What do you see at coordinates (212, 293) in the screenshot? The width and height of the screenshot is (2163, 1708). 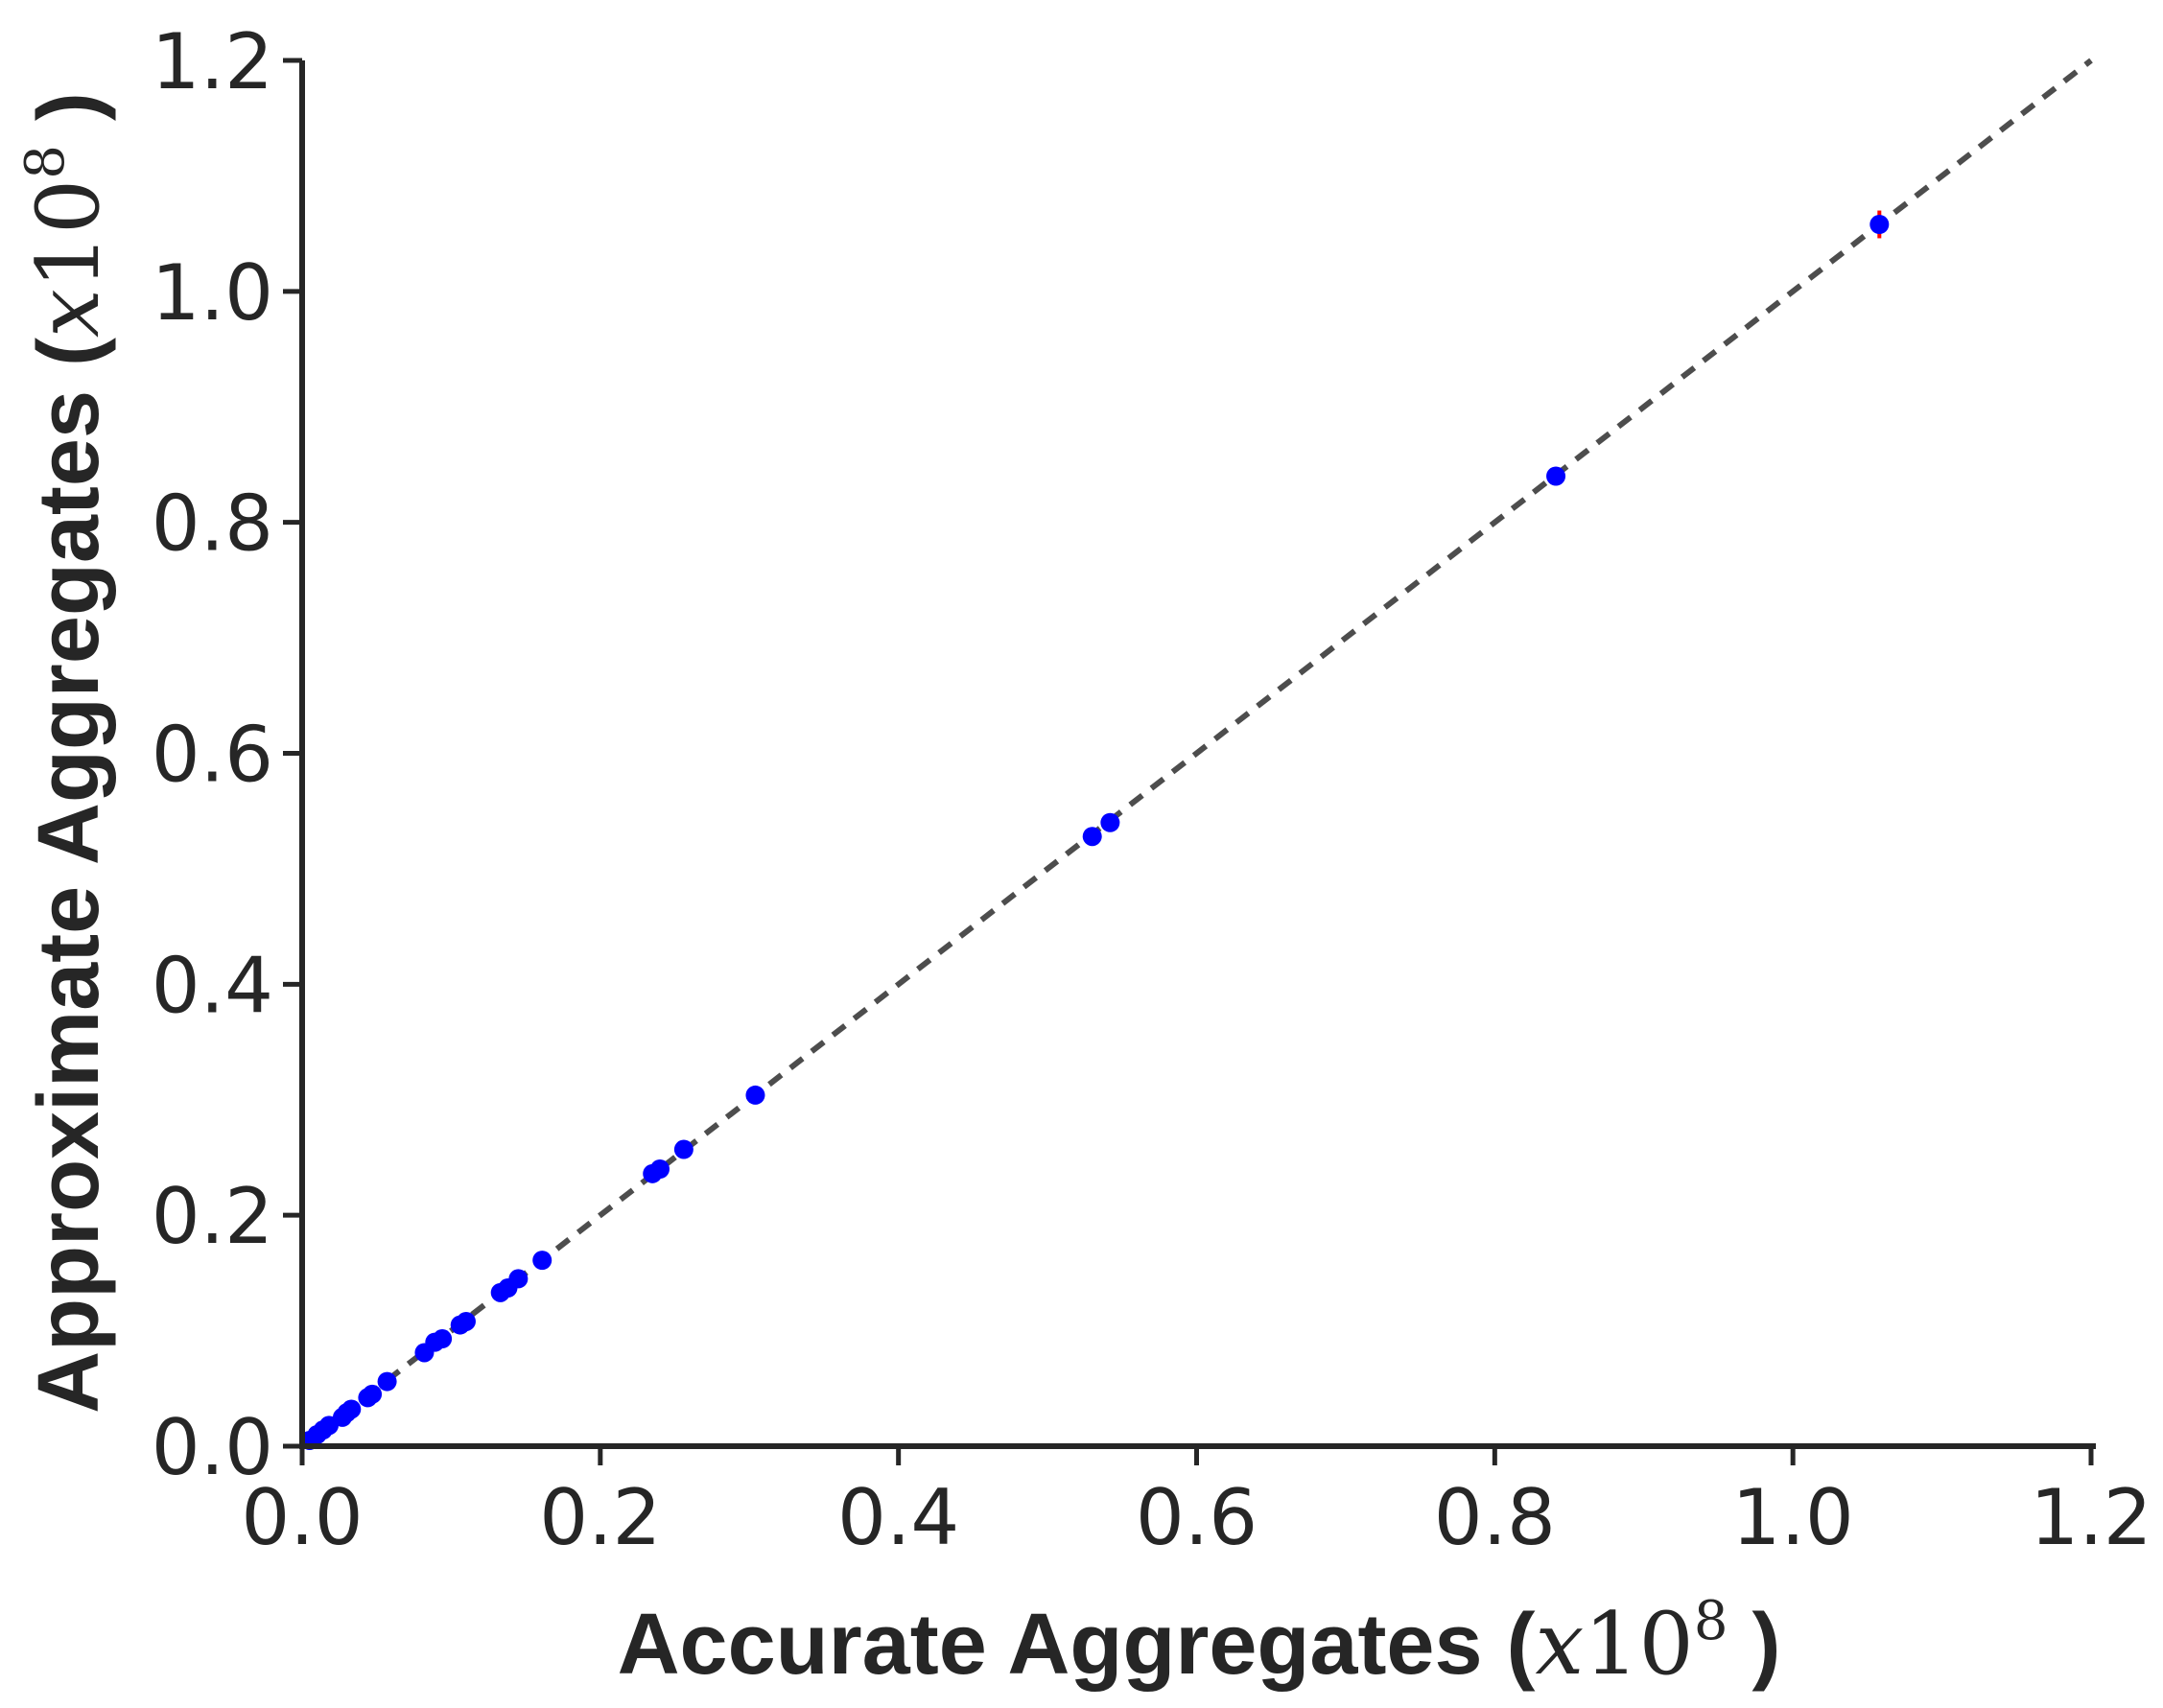 I see `y-tick-label: 1.0` at bounding box center [212, 293].